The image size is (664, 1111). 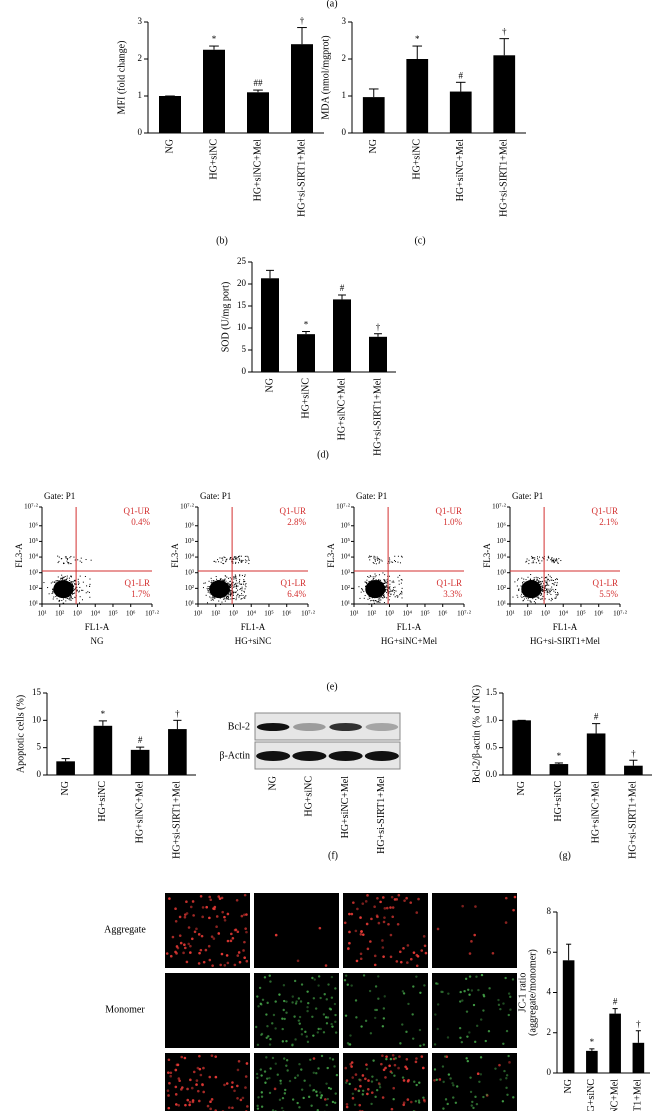 What do you see at coordinates (342, 288) in the screenshot?
I see `significance-mark: #` at bounding box center [342, 288].